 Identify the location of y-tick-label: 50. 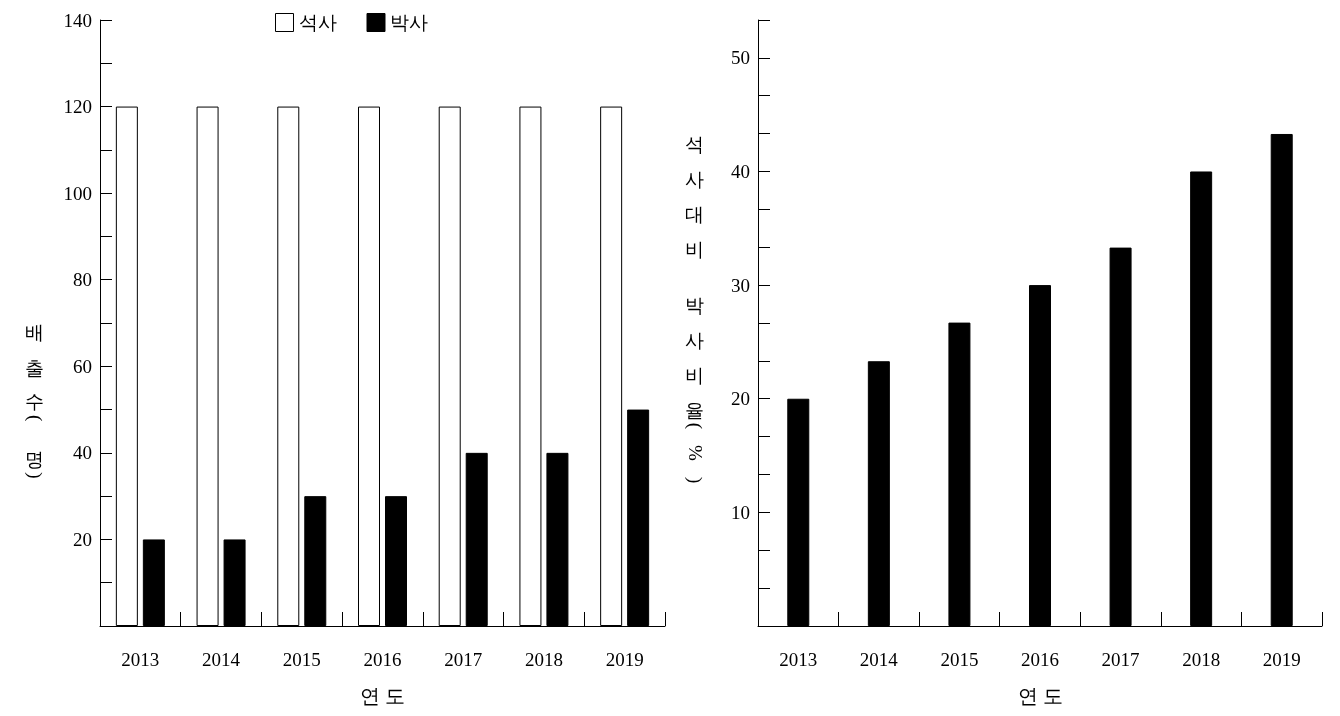
(740, 58).